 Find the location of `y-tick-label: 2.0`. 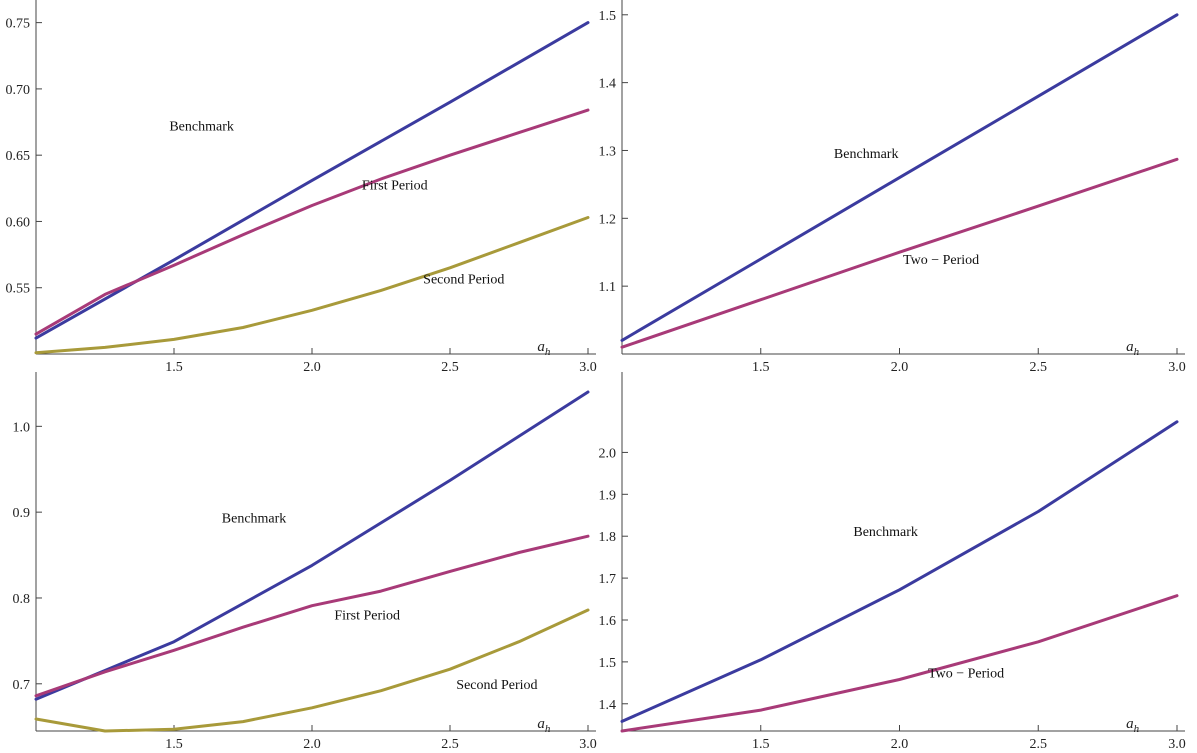

y-tick-label: 2.0 is located at coordinates (608, 453).